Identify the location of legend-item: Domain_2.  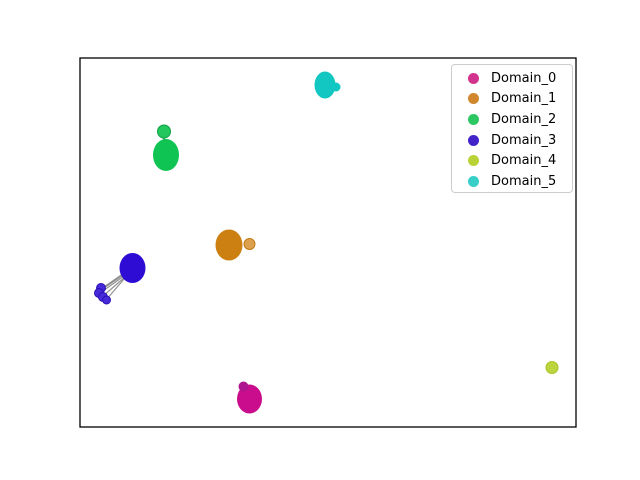
(517, 119).